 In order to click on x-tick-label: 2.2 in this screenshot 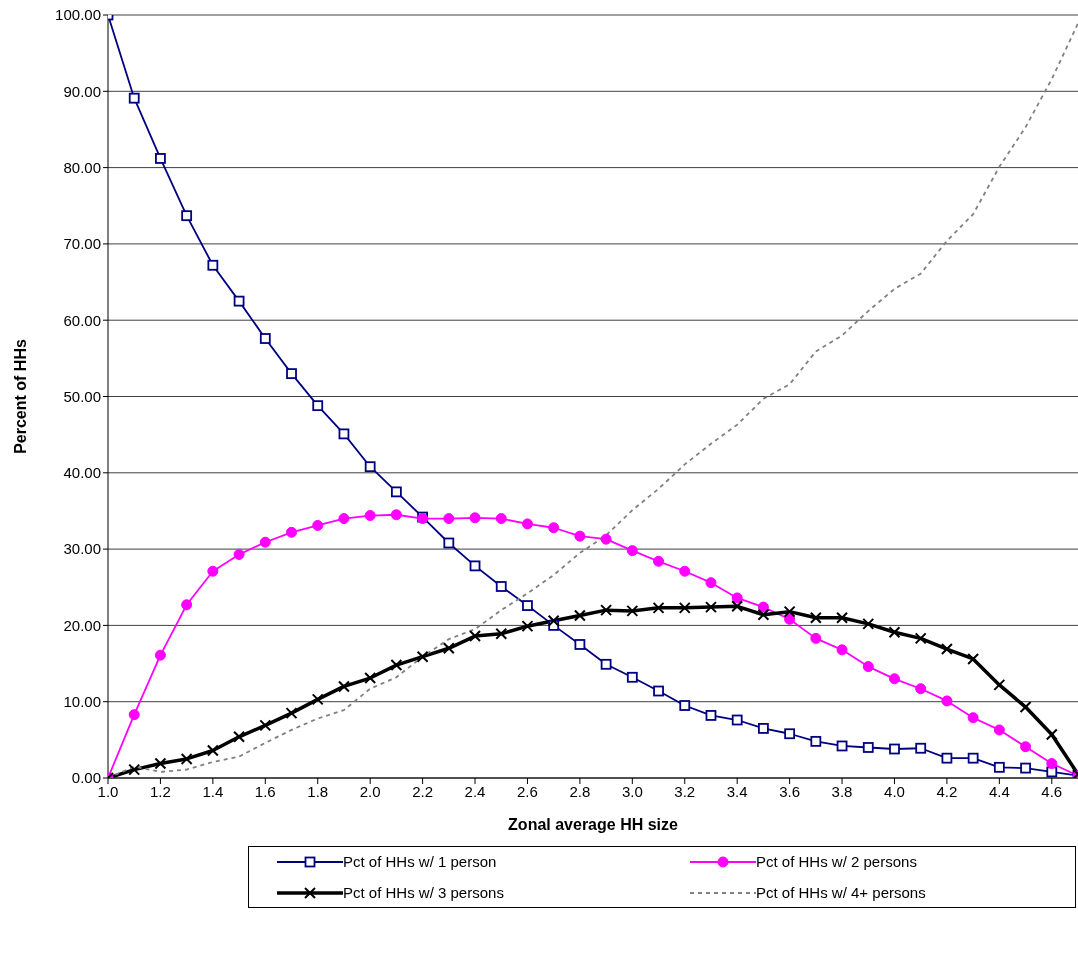, I will do `click(423, 791)`.